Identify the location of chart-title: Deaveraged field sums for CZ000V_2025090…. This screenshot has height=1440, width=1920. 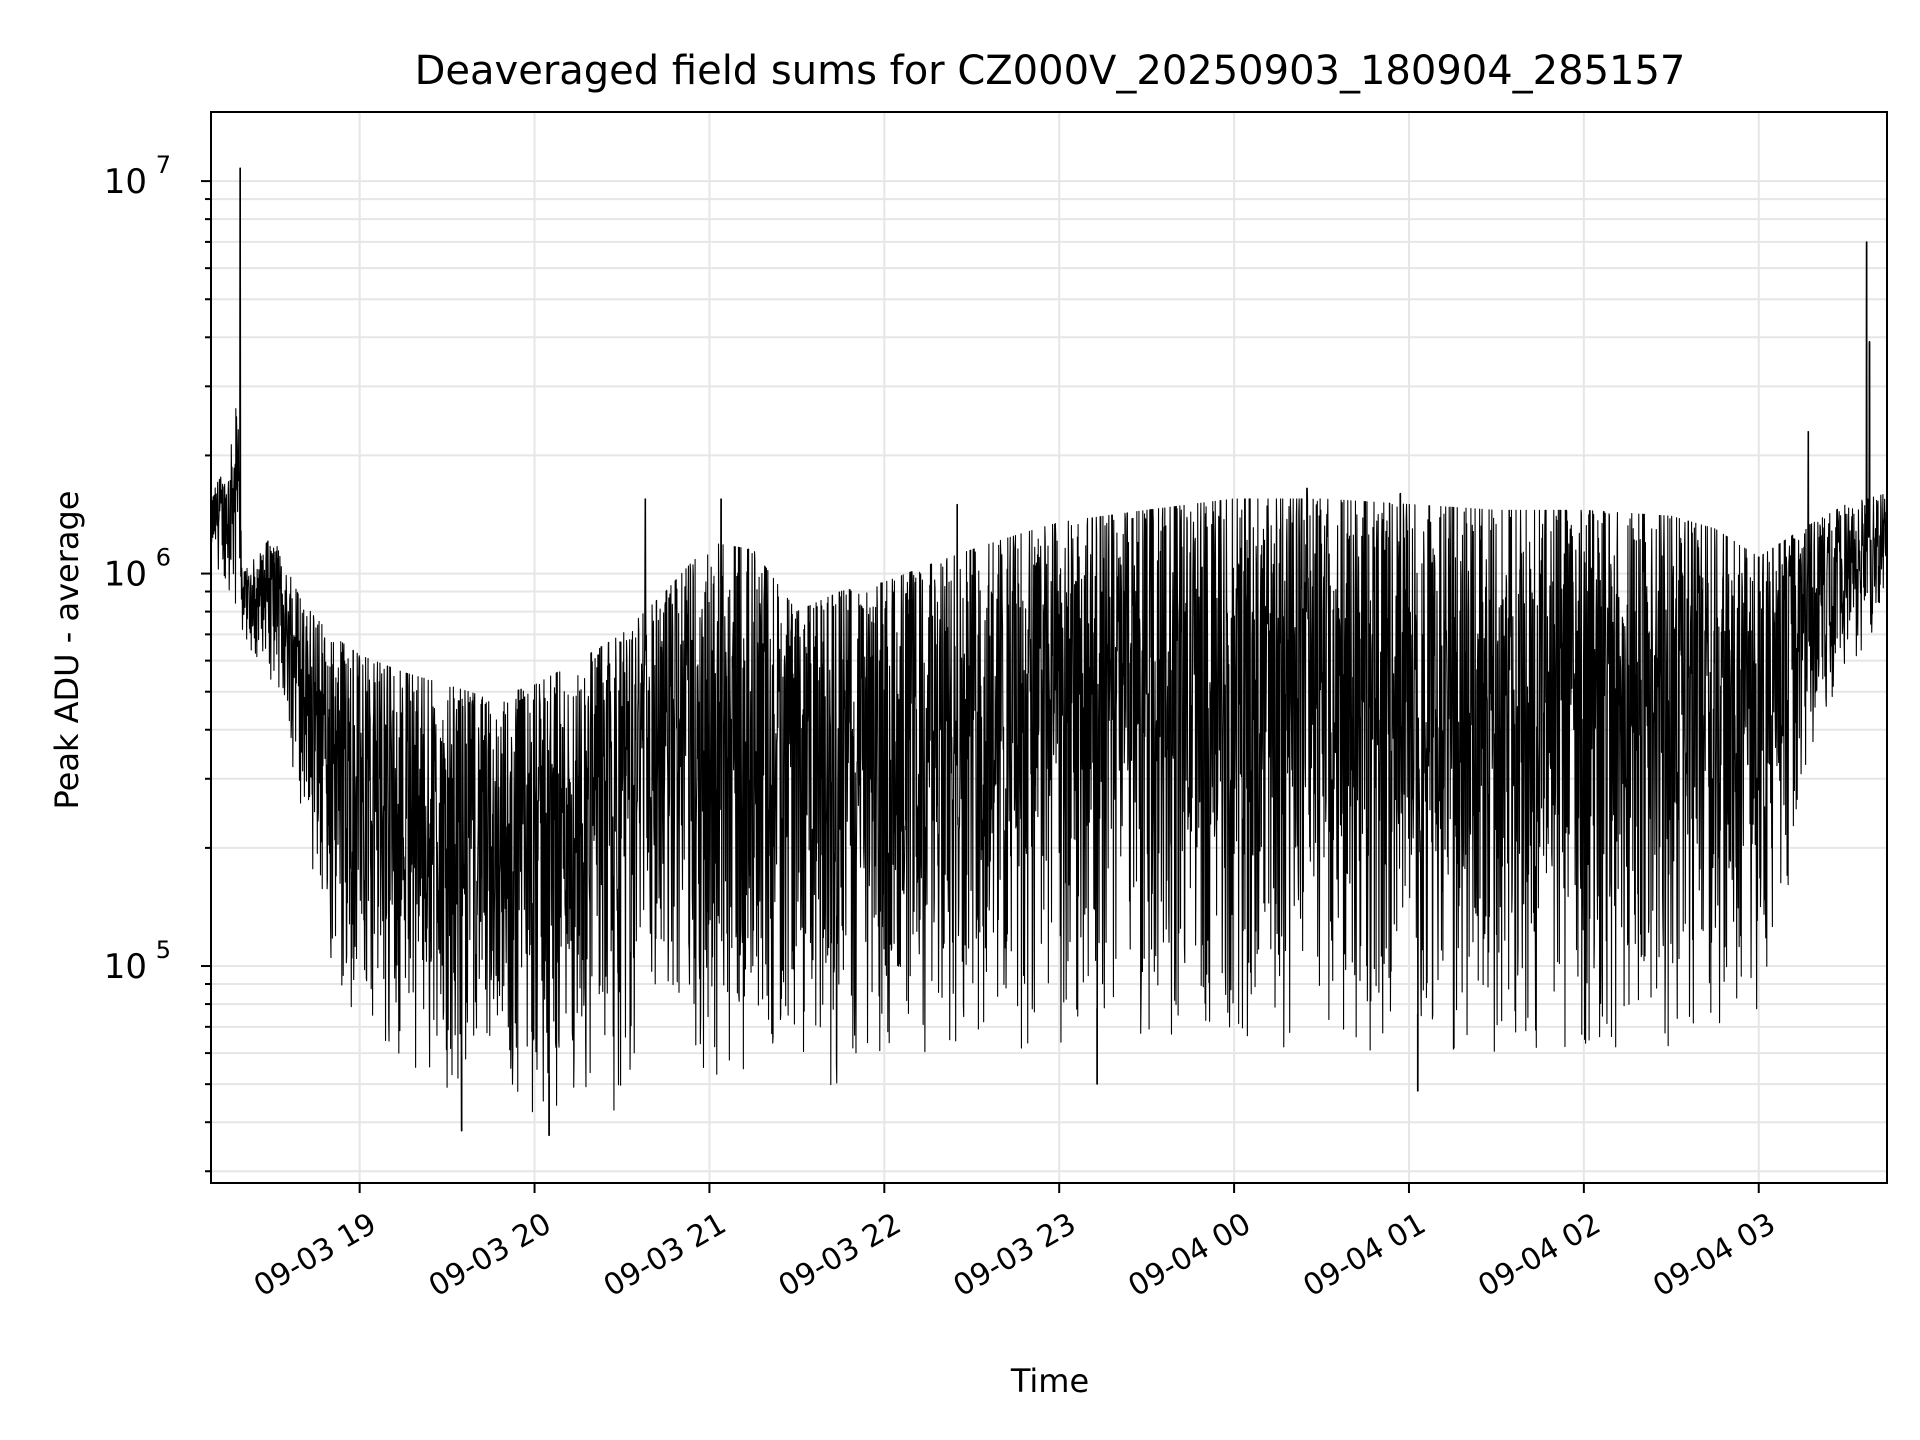
(1050, 71).